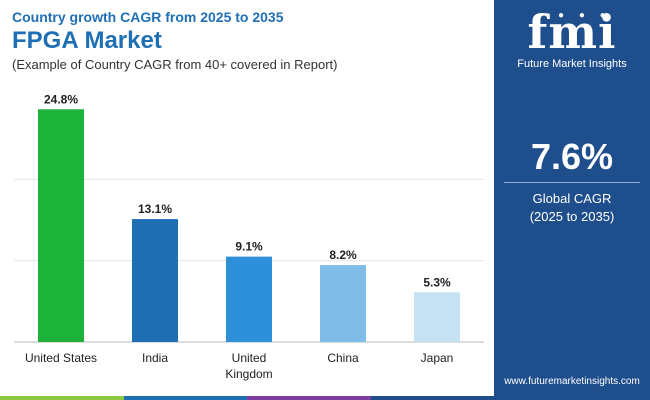  I want to click on data-label: 5.3%, so click(437, 282).